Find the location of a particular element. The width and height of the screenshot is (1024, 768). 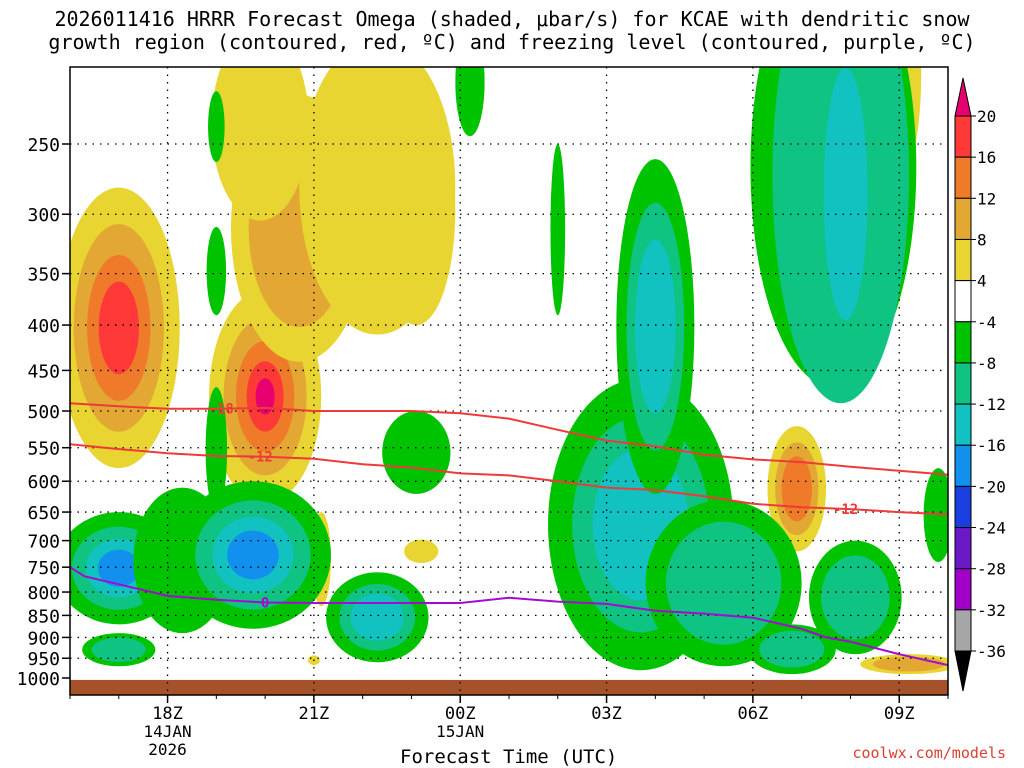

y-tick-label-600: 600 is located at coordinates (43, 482).